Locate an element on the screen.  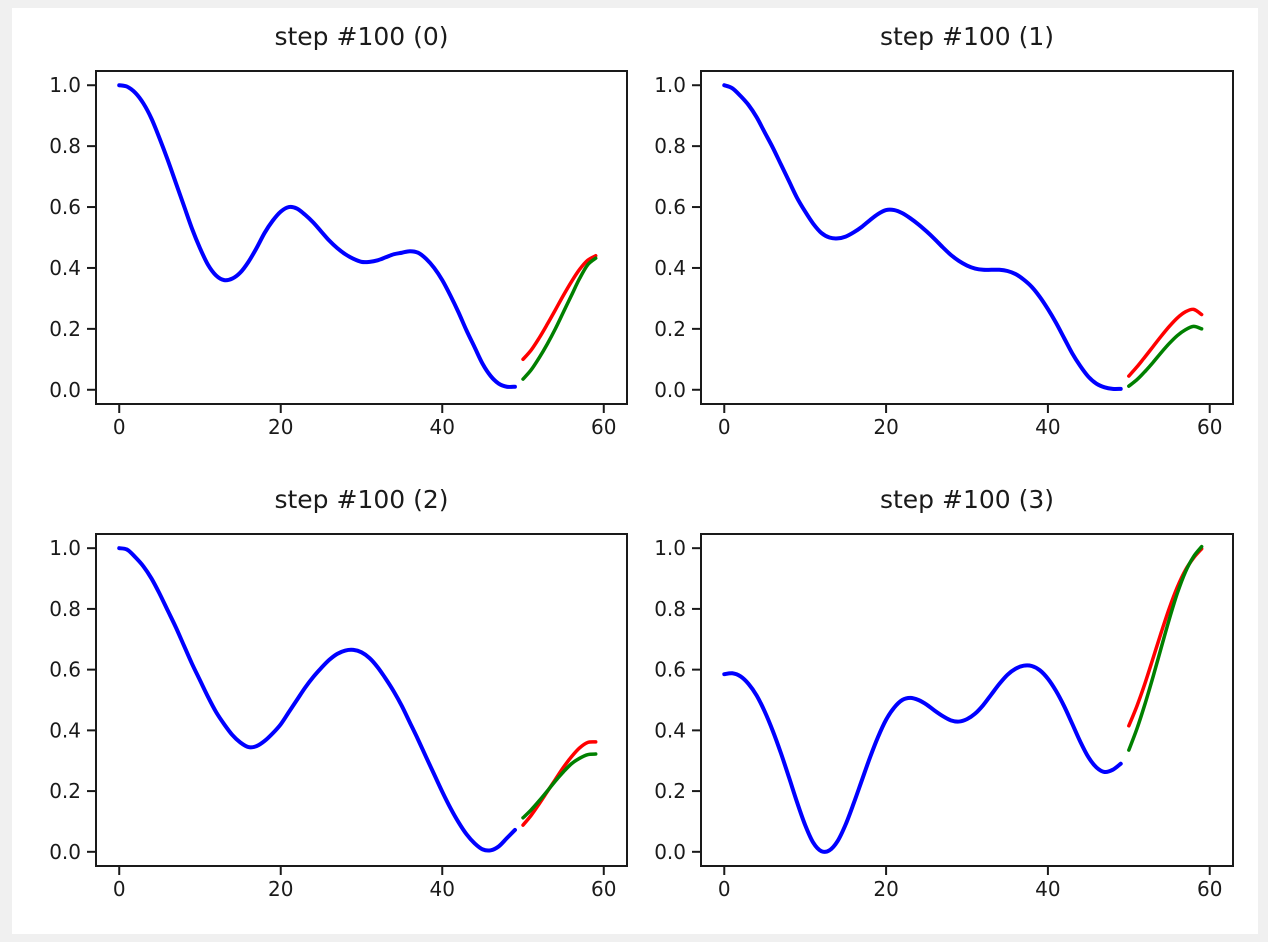
subplot-1-title: step #100 (1) is located at coordinates (967, 36).